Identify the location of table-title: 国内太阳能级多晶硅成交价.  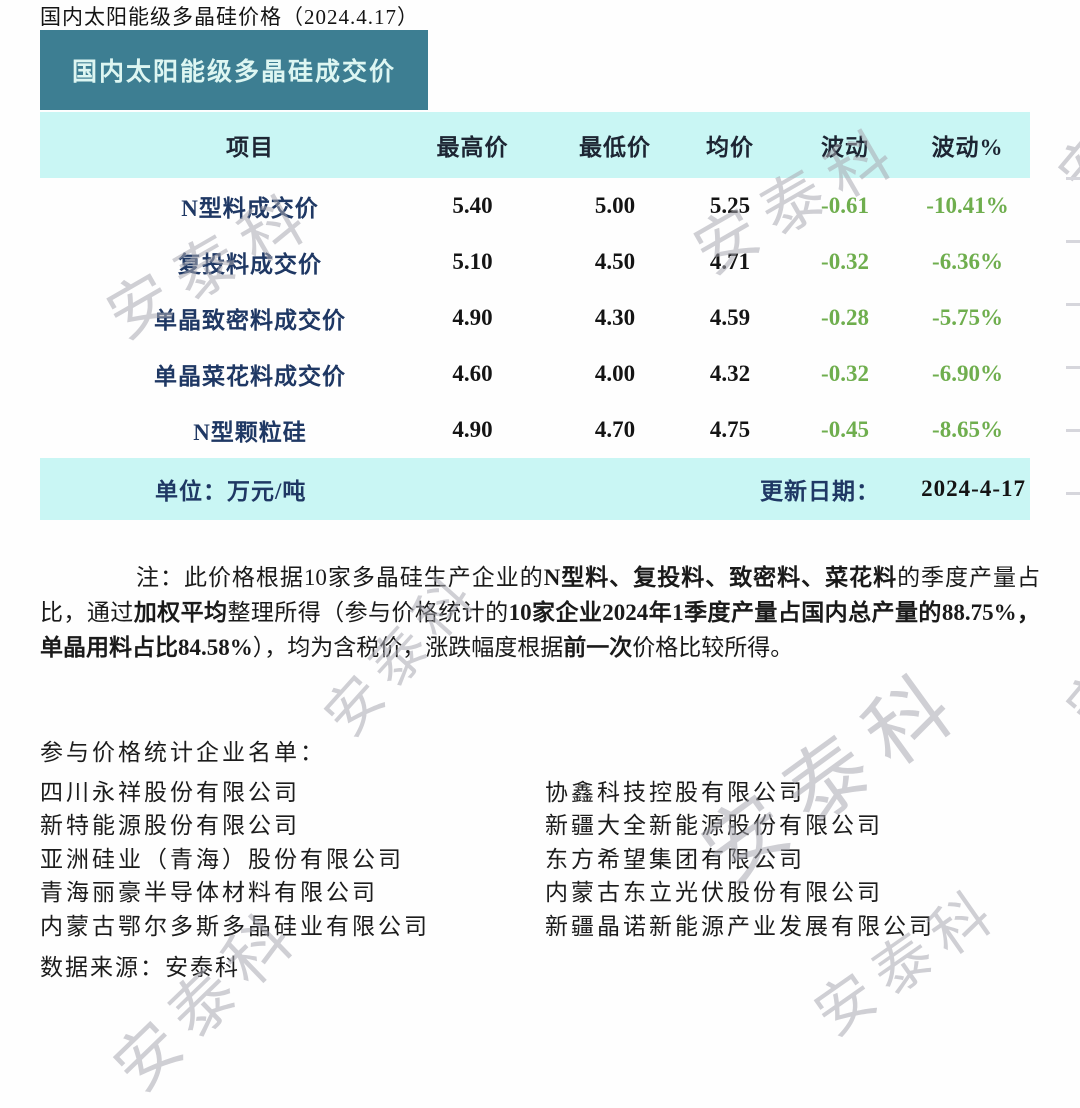
(233, 72).